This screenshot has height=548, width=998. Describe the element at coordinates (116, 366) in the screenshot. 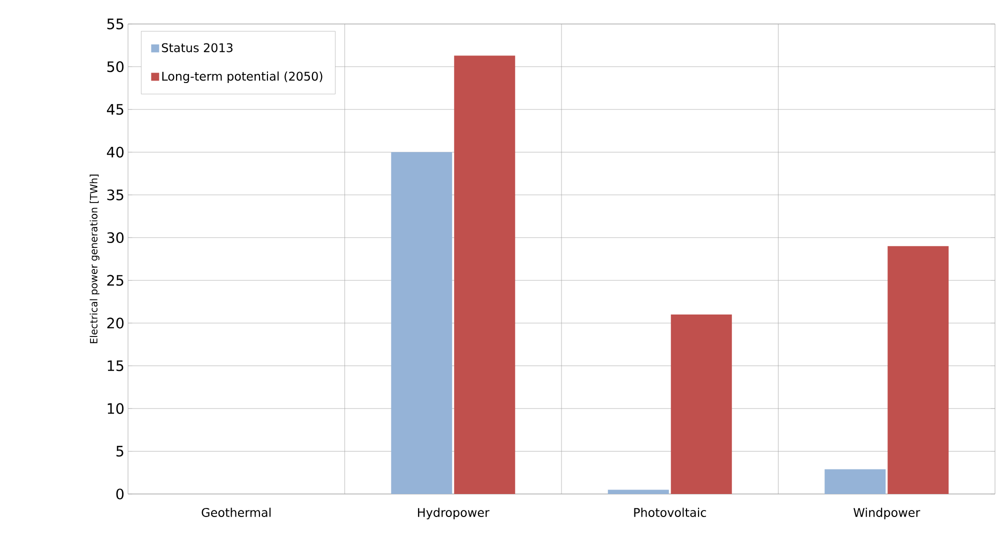

I see `y-tick-label: 15` at that location.